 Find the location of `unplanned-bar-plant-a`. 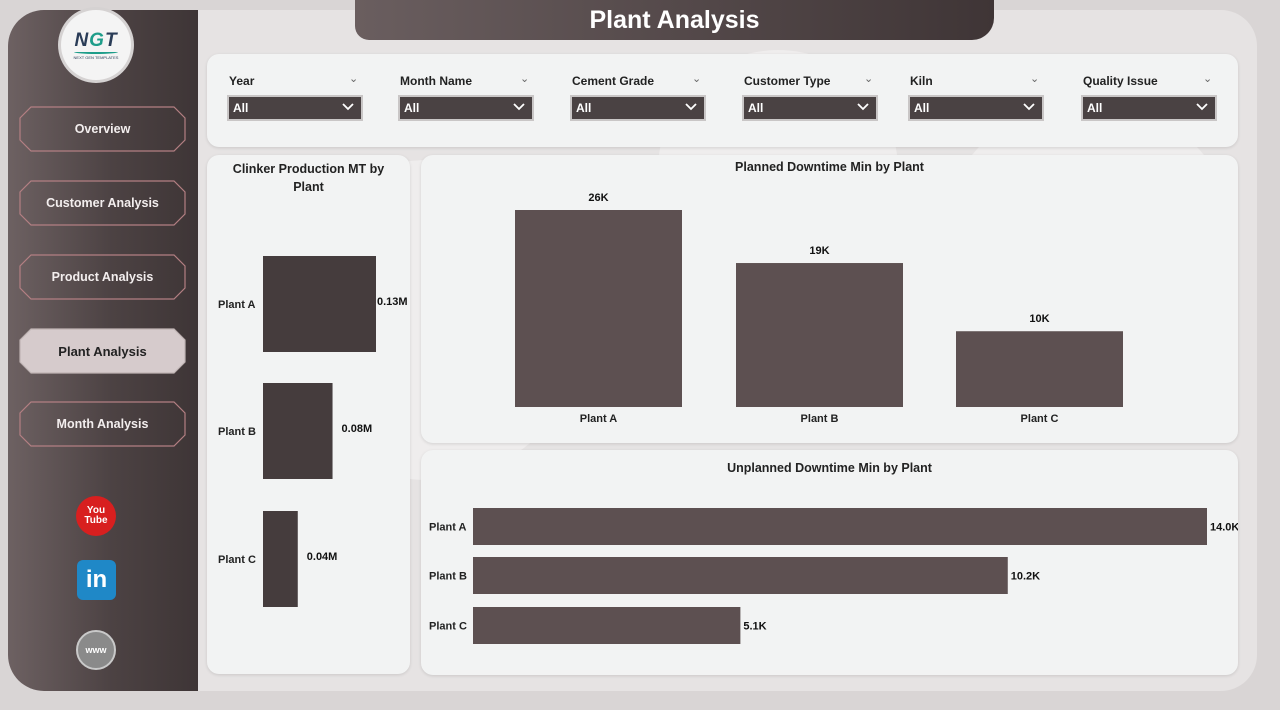

unplanned-bar-plant-a is located at coordinates (840, 526).